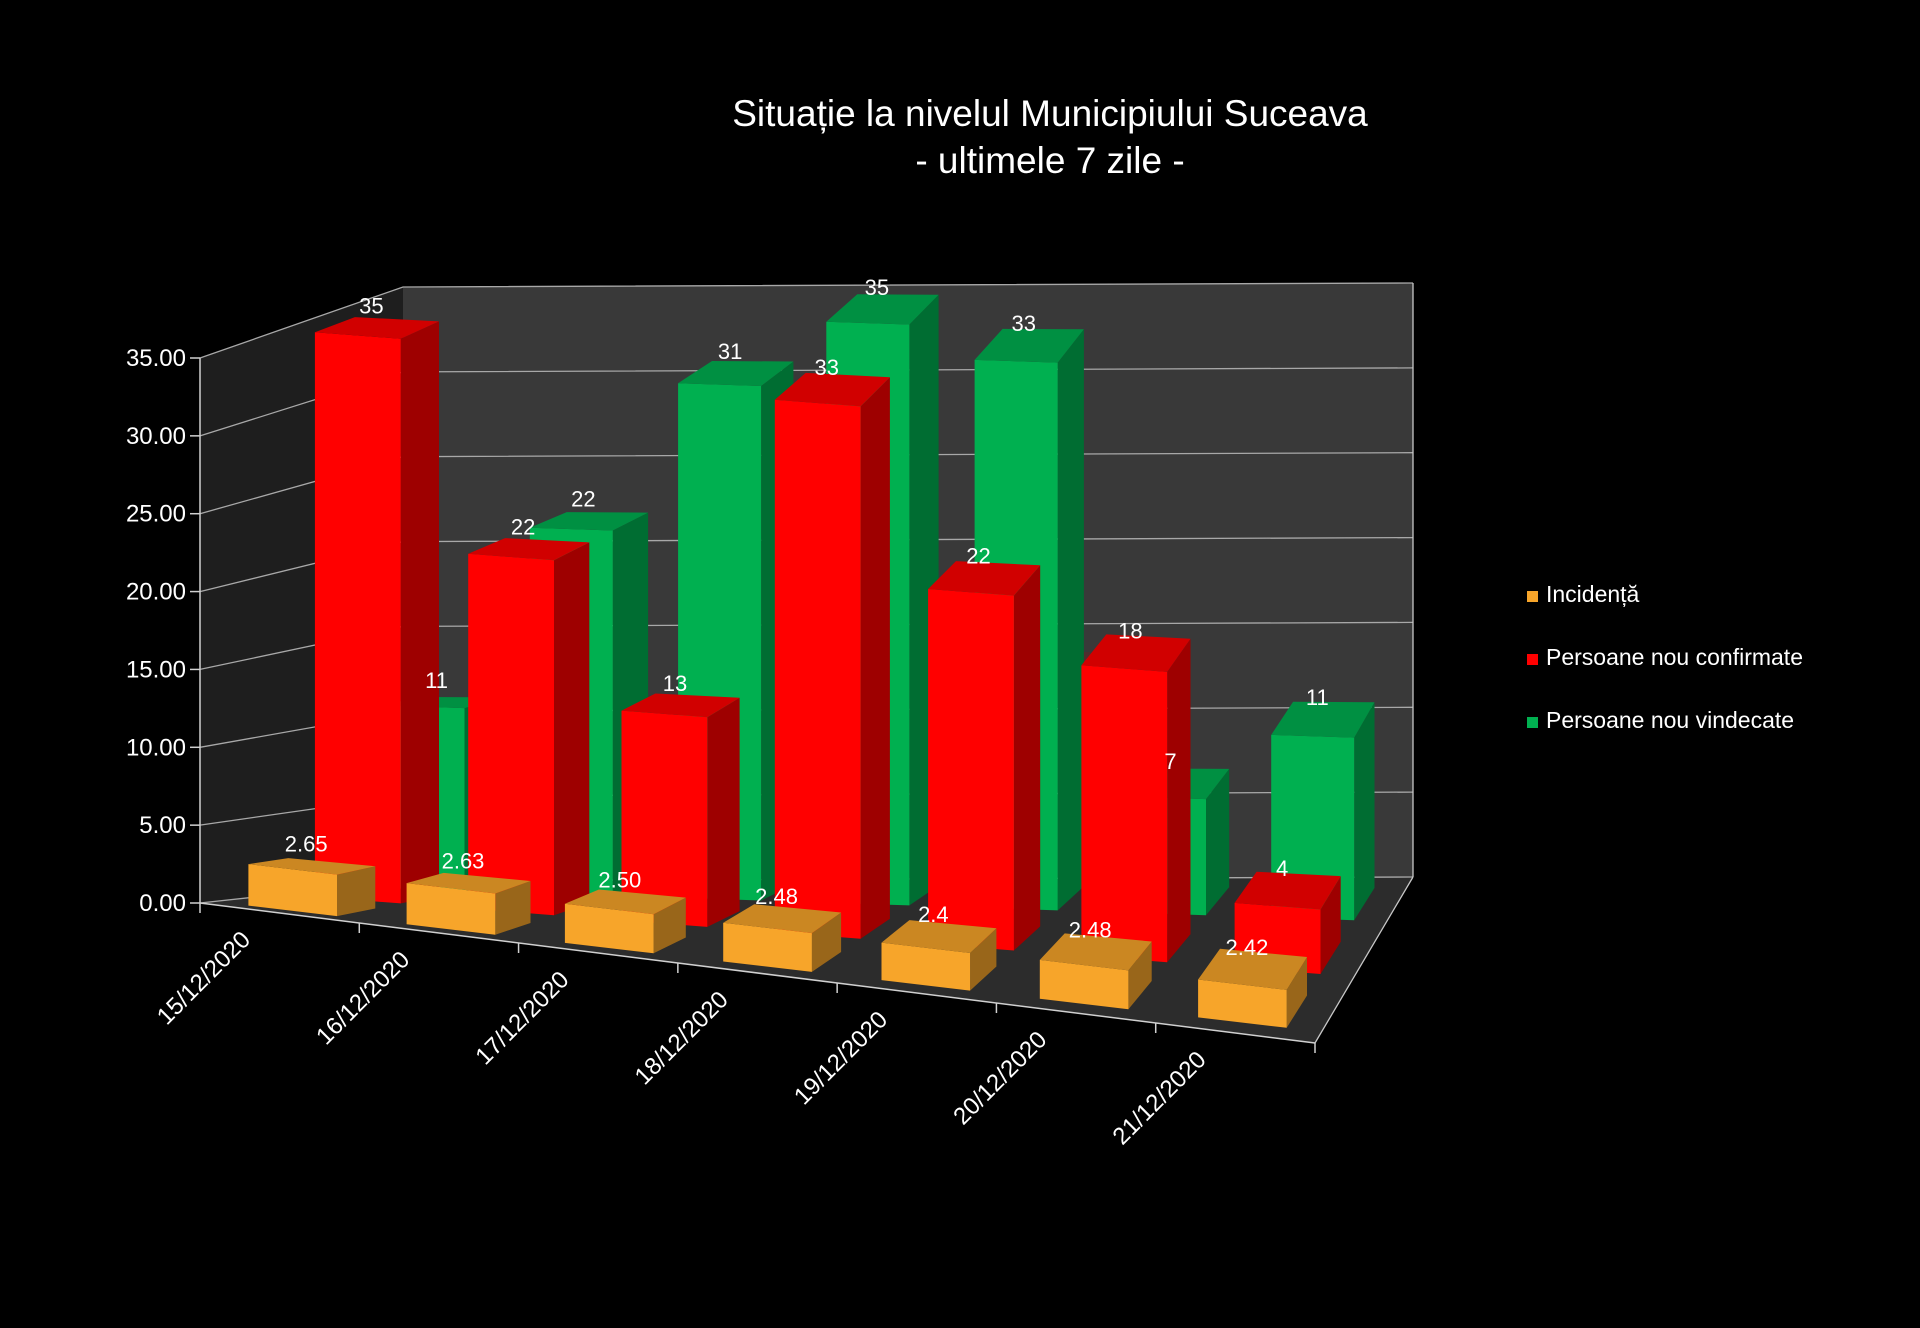 The image size is (1920, 1328). I want to click on legend-label: Persoane nou confirmate, so click(1674, 657).